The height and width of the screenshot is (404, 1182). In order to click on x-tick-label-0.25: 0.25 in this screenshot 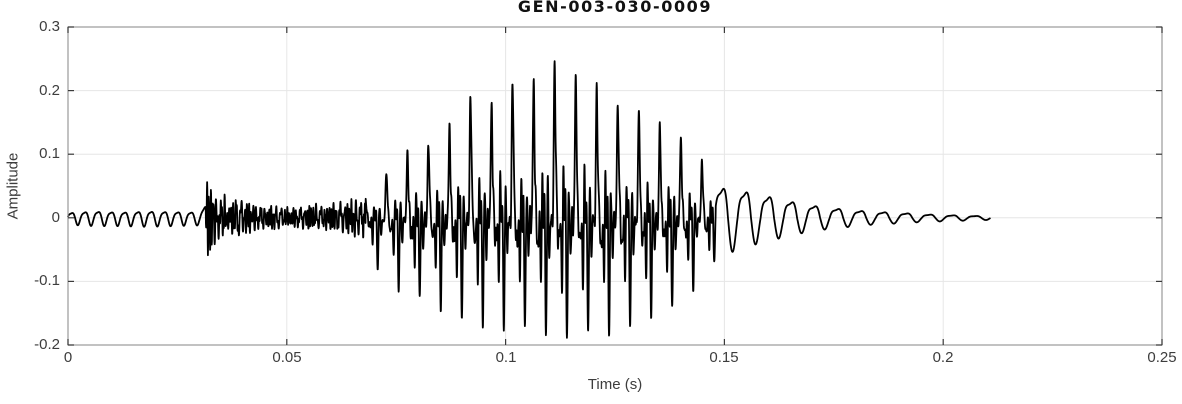, I will do `click(1162, 357)`.